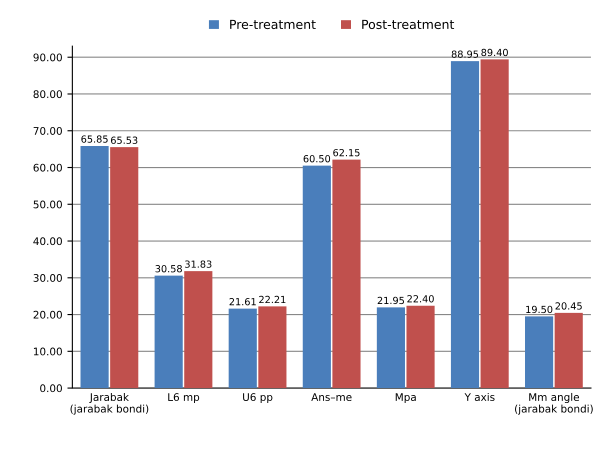 The image size is (603, 462). Describe the element at coordinates (124, 140) in the screenshot. I see `data-label: 65.53` at that location.